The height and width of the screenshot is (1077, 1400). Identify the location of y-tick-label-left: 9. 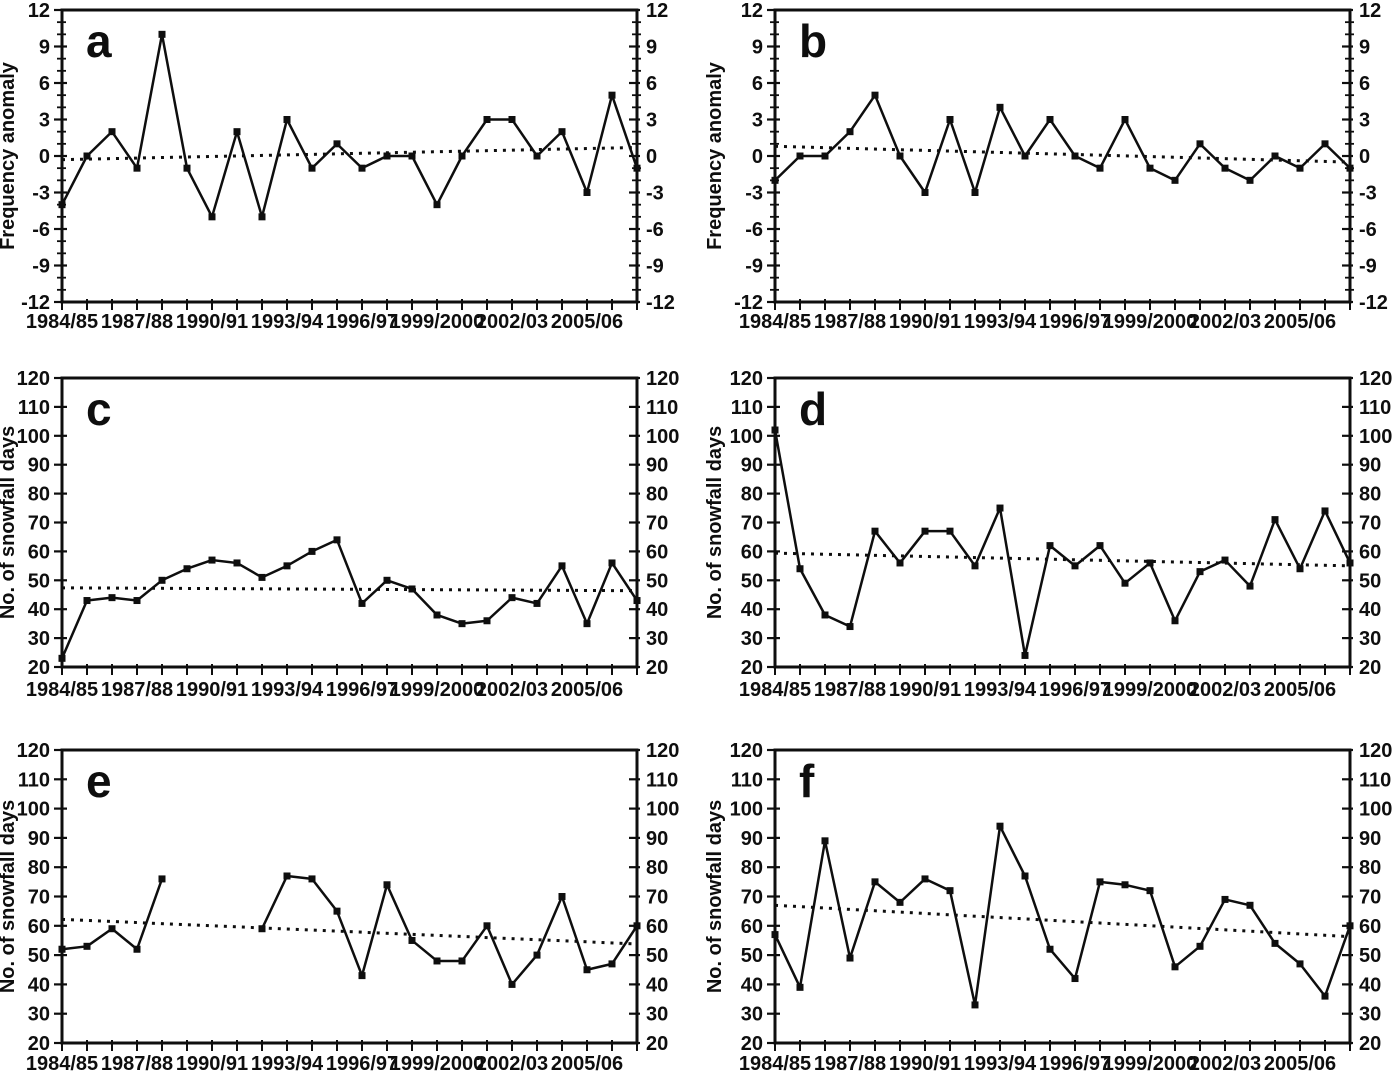
(44, 48).